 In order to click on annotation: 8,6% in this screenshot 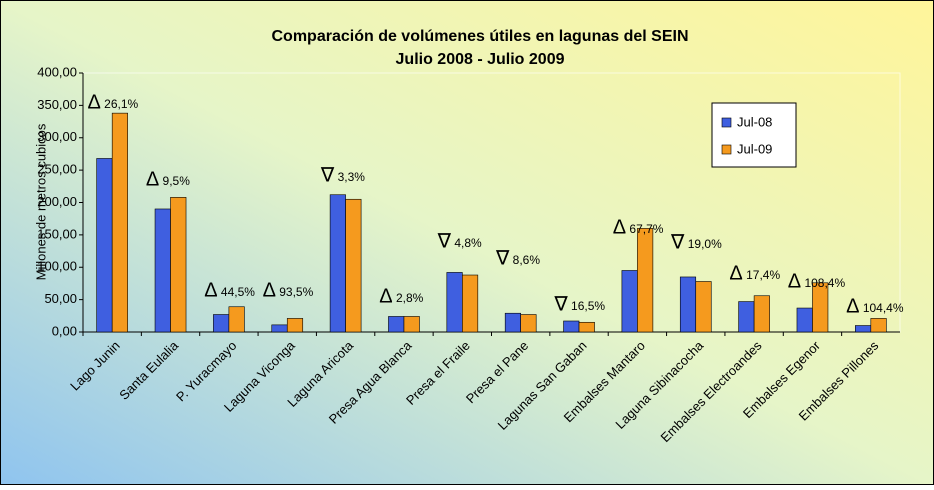, I will do `click(527, 260)`.